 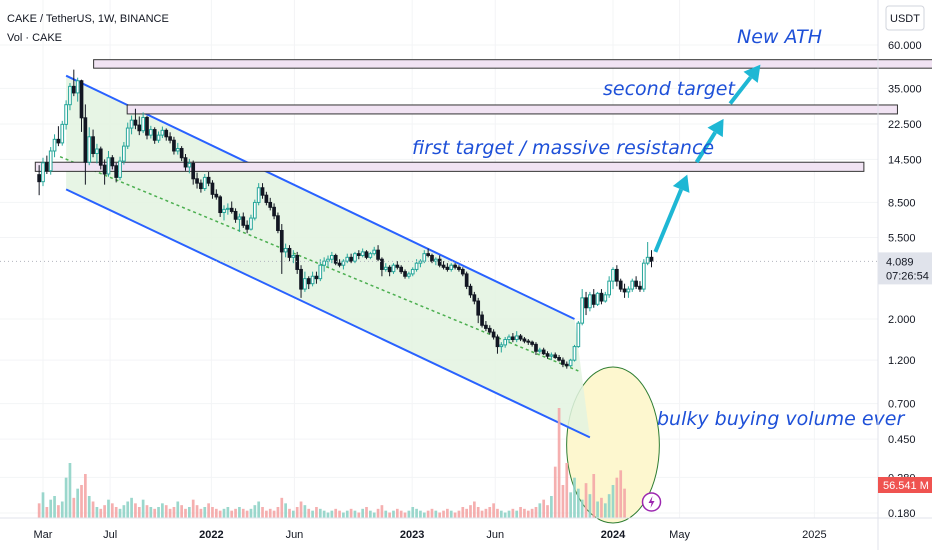 I want to click on price-tick-label: 0.450, so click(x=902, y=440).